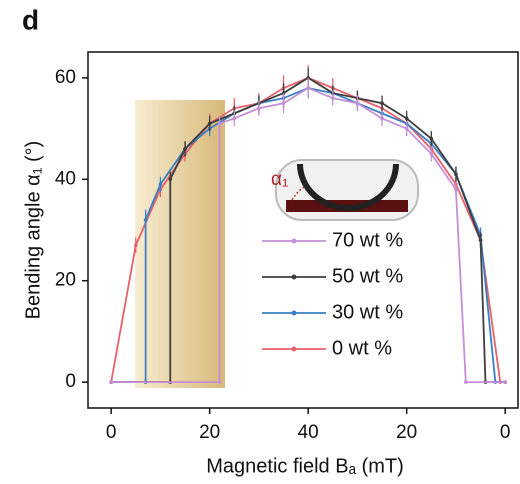  Describe the element at coordinates (367, 240) in the screenshot. I see `legend-label: 70 wt %` at that location.